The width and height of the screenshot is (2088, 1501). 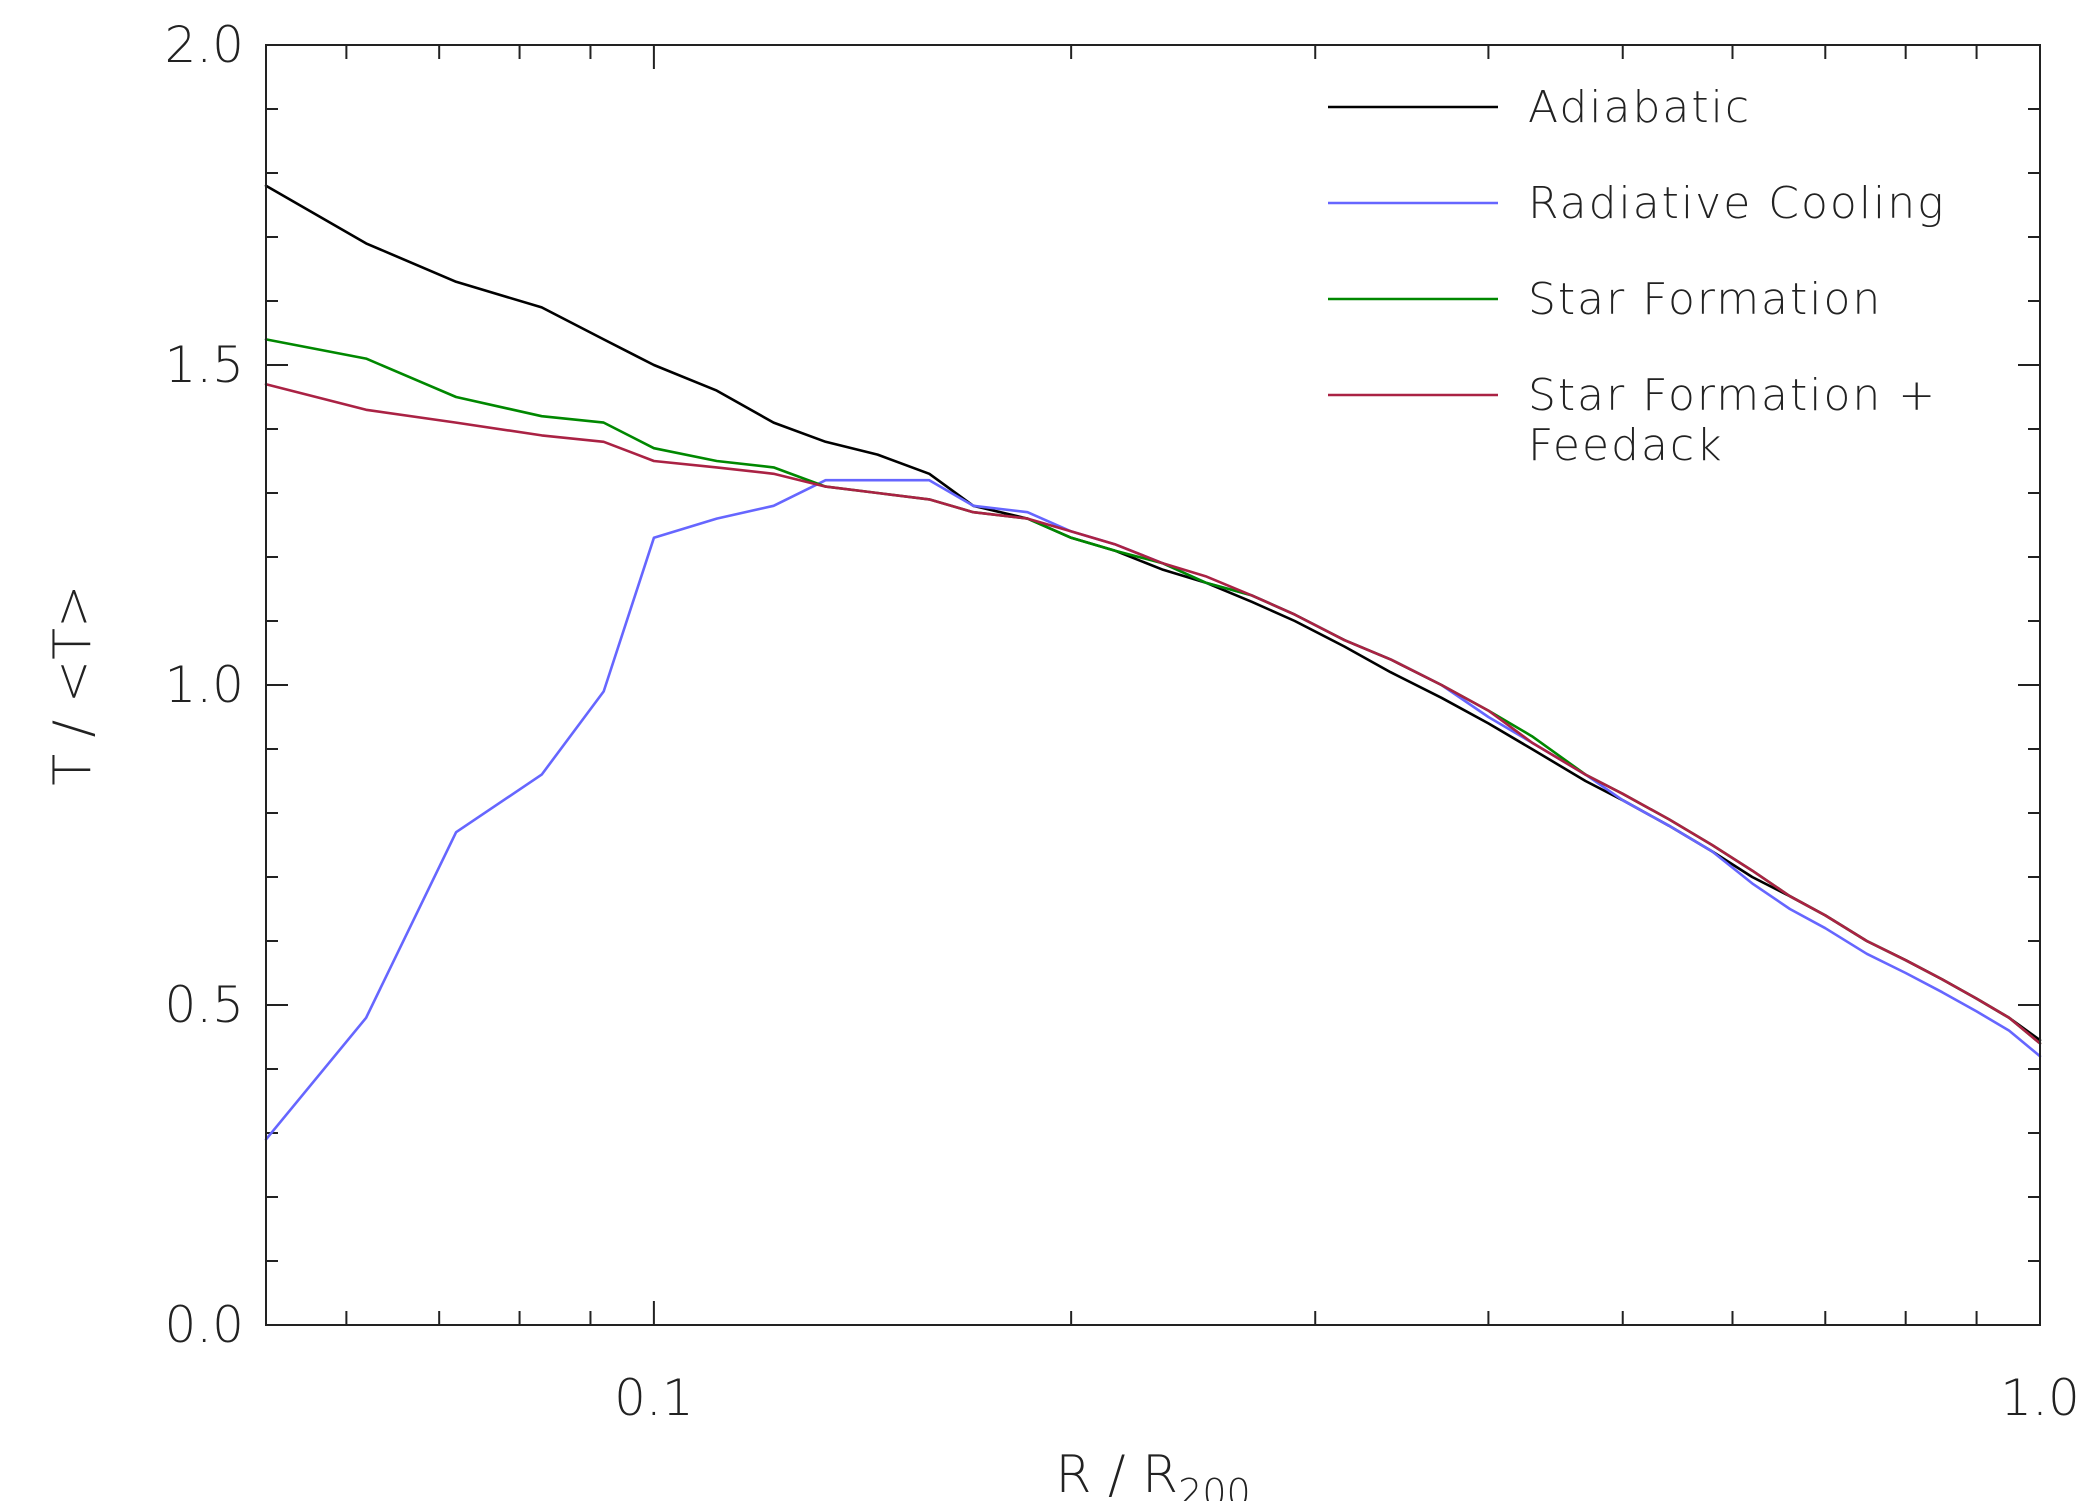 What do you see at coordinates (1732, 395) in the screenshot?
I see `legend-label-3: Star Formation +` at bounding box center [1732, 395].